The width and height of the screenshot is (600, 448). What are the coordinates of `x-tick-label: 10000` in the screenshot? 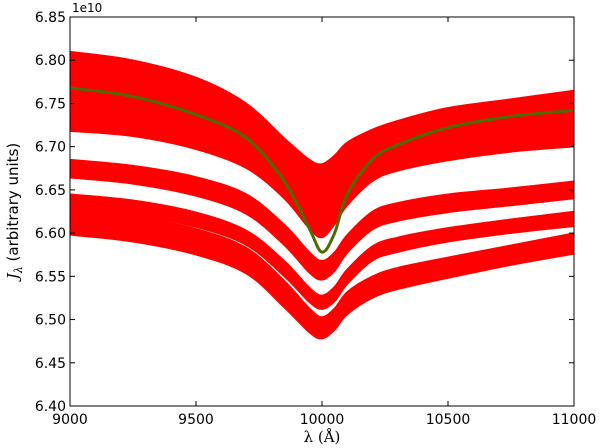 It's located at (322, 420).